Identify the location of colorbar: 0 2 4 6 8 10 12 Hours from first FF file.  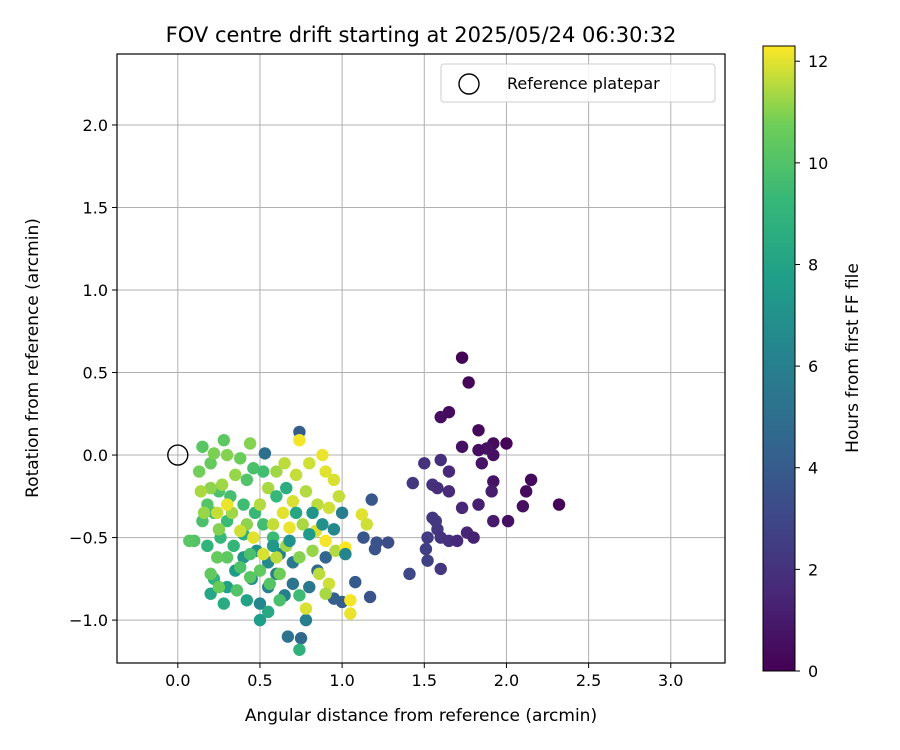
(812, 363).